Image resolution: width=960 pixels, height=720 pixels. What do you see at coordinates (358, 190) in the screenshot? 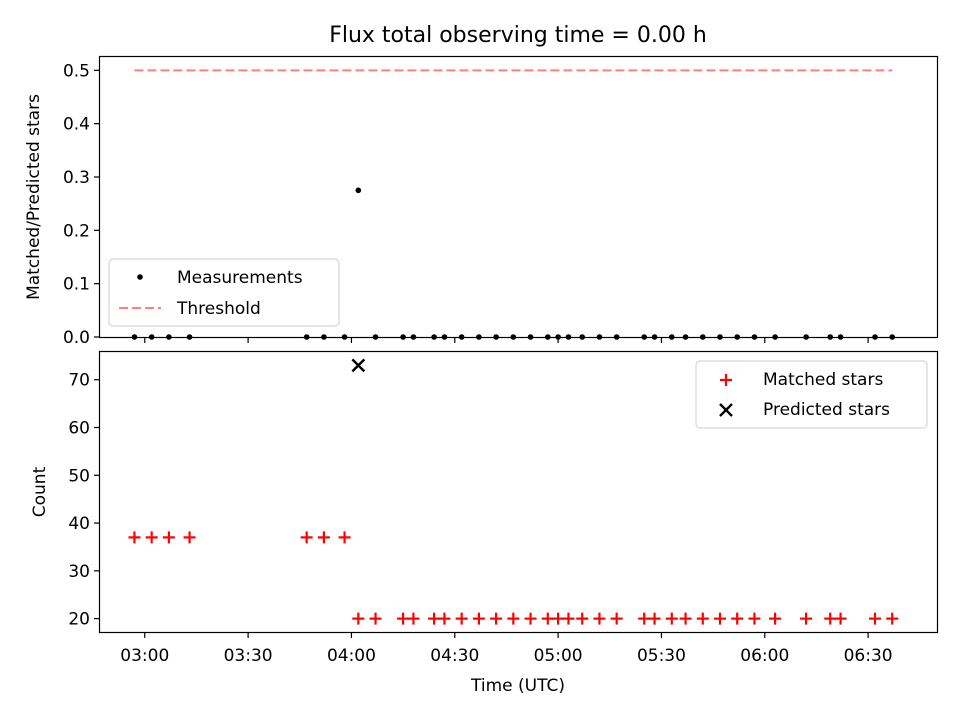
I see `measurement-point` at bounding box center [358, 190].